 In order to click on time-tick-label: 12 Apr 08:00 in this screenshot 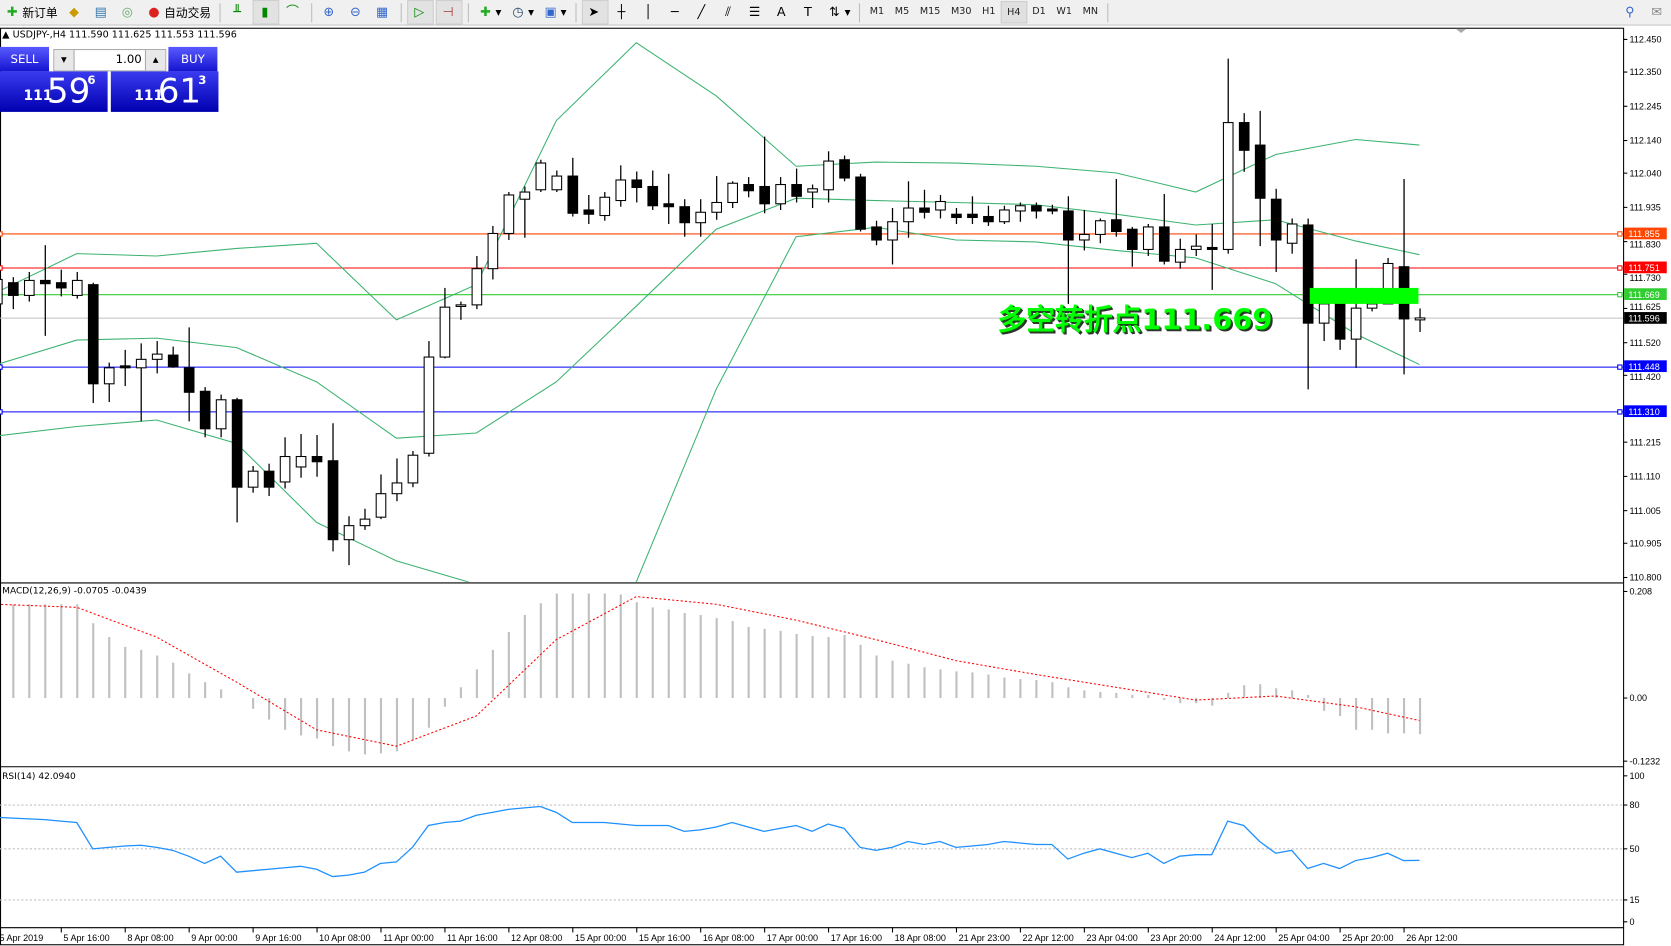, I will do `click(536, 938)`.